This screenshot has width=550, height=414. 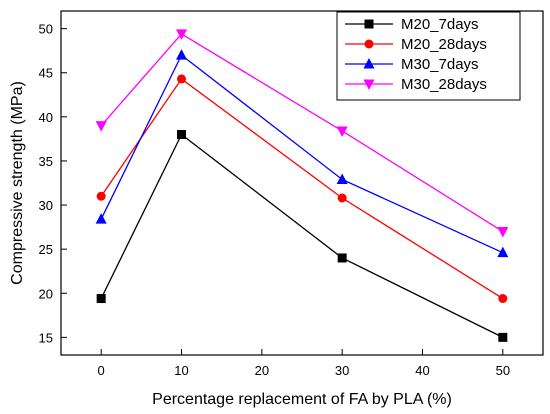 I want to click on y-tick-label: 30, so click(x=46, y=205).